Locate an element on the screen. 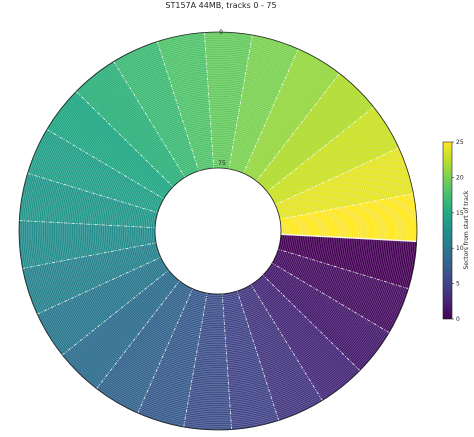 The image size is (474, 437). chart-title: ST157A 44MB, tracks 0 - 75 is located at coordinates (220, 5).